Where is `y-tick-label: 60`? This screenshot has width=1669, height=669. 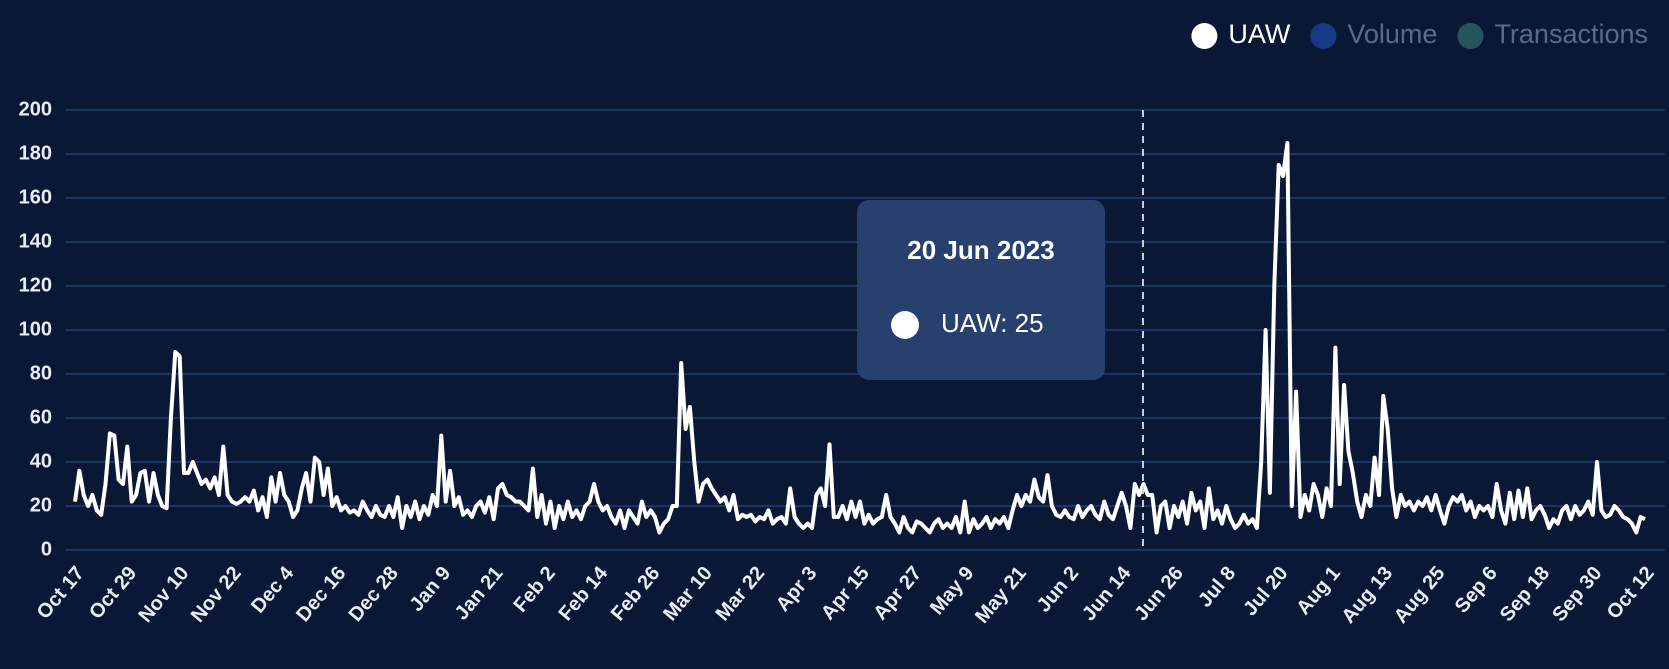 y-tick-label: 60 is located at coordinates (41, 417).